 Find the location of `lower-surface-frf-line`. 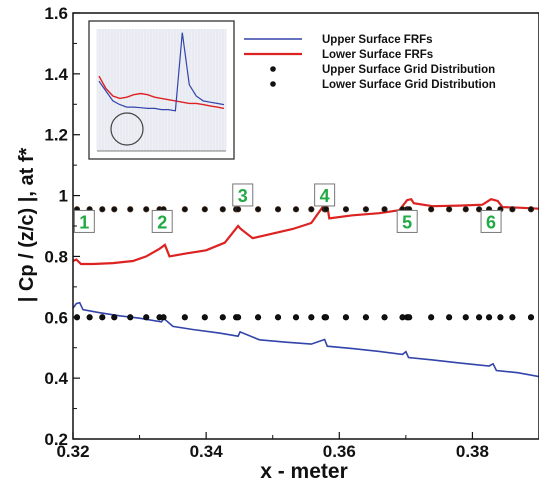

lower-surface-frf-line is located at coordinates (305, 231).